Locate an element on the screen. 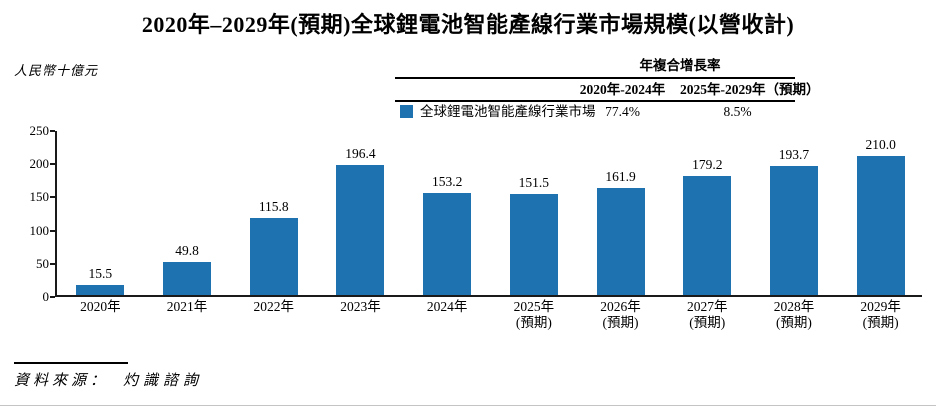 The height and width of the screenshot is (408, 936). table-divider-bottom is located at coordinates (595, 101).